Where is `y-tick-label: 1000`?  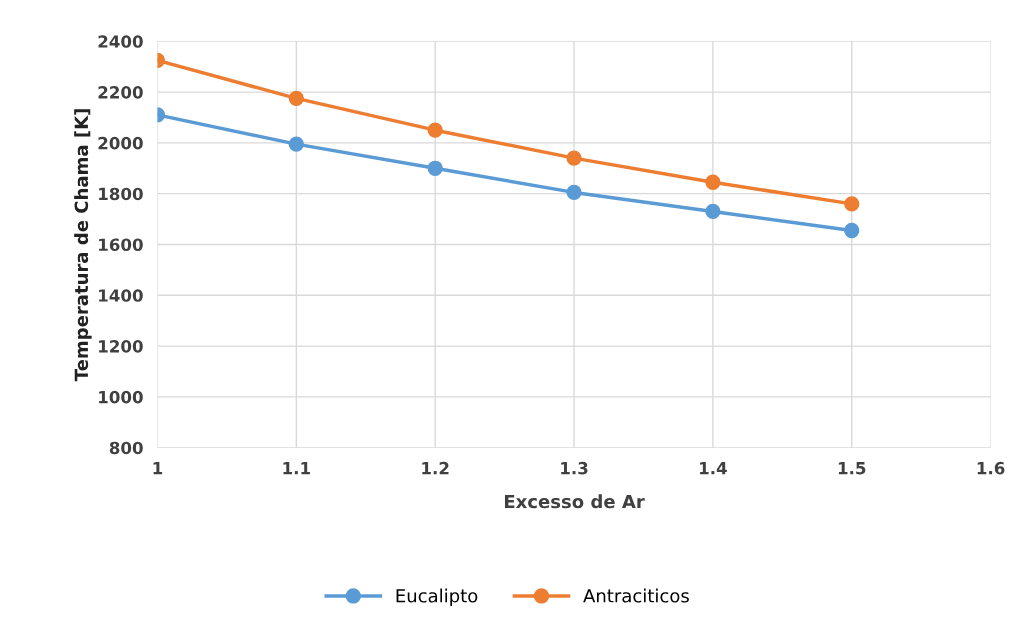
y-tick-label: 1000 is located at coordinates (121, 397).